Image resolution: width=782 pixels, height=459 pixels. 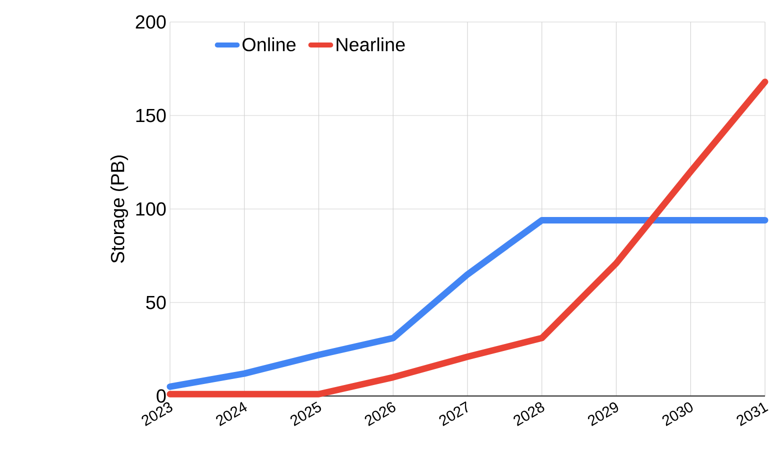 What do you see at coordinates (380, 414) in the screenshot?
I see `x-tick-label: 2026` at bounding box center [380, 414].